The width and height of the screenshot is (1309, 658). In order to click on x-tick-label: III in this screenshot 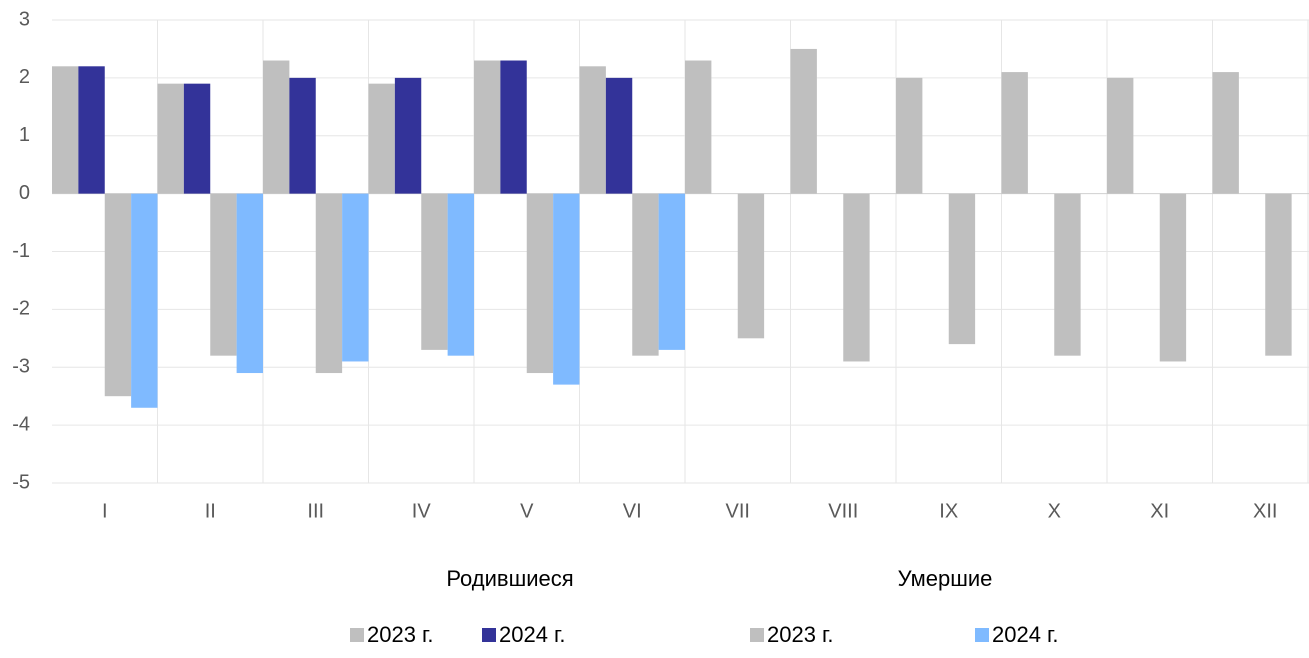, I will do `click(315, 511)`.